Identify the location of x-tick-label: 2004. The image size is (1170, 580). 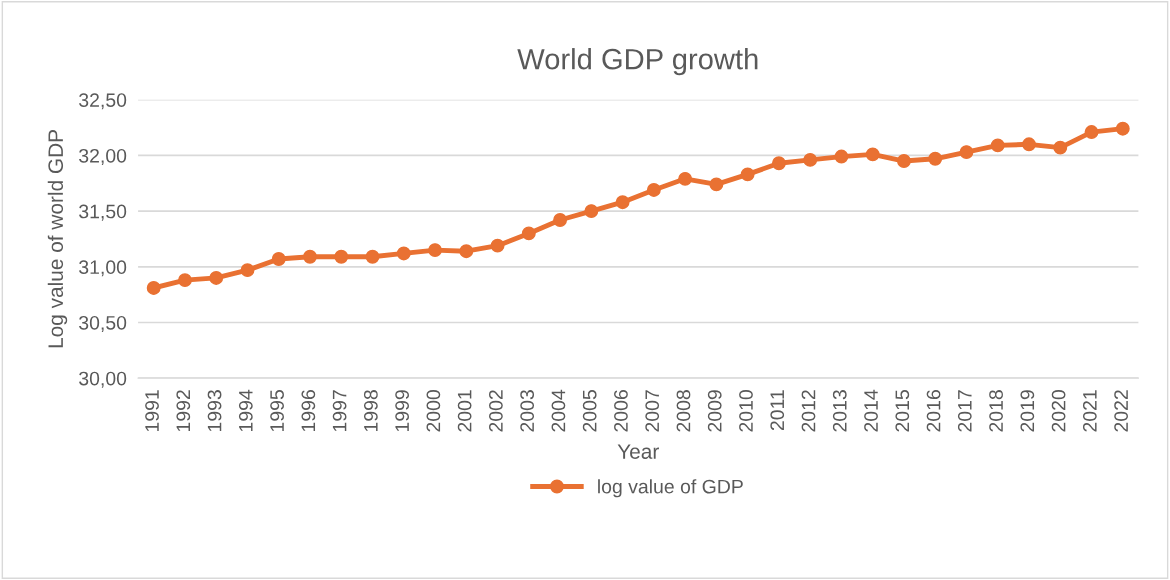
(558, 410).